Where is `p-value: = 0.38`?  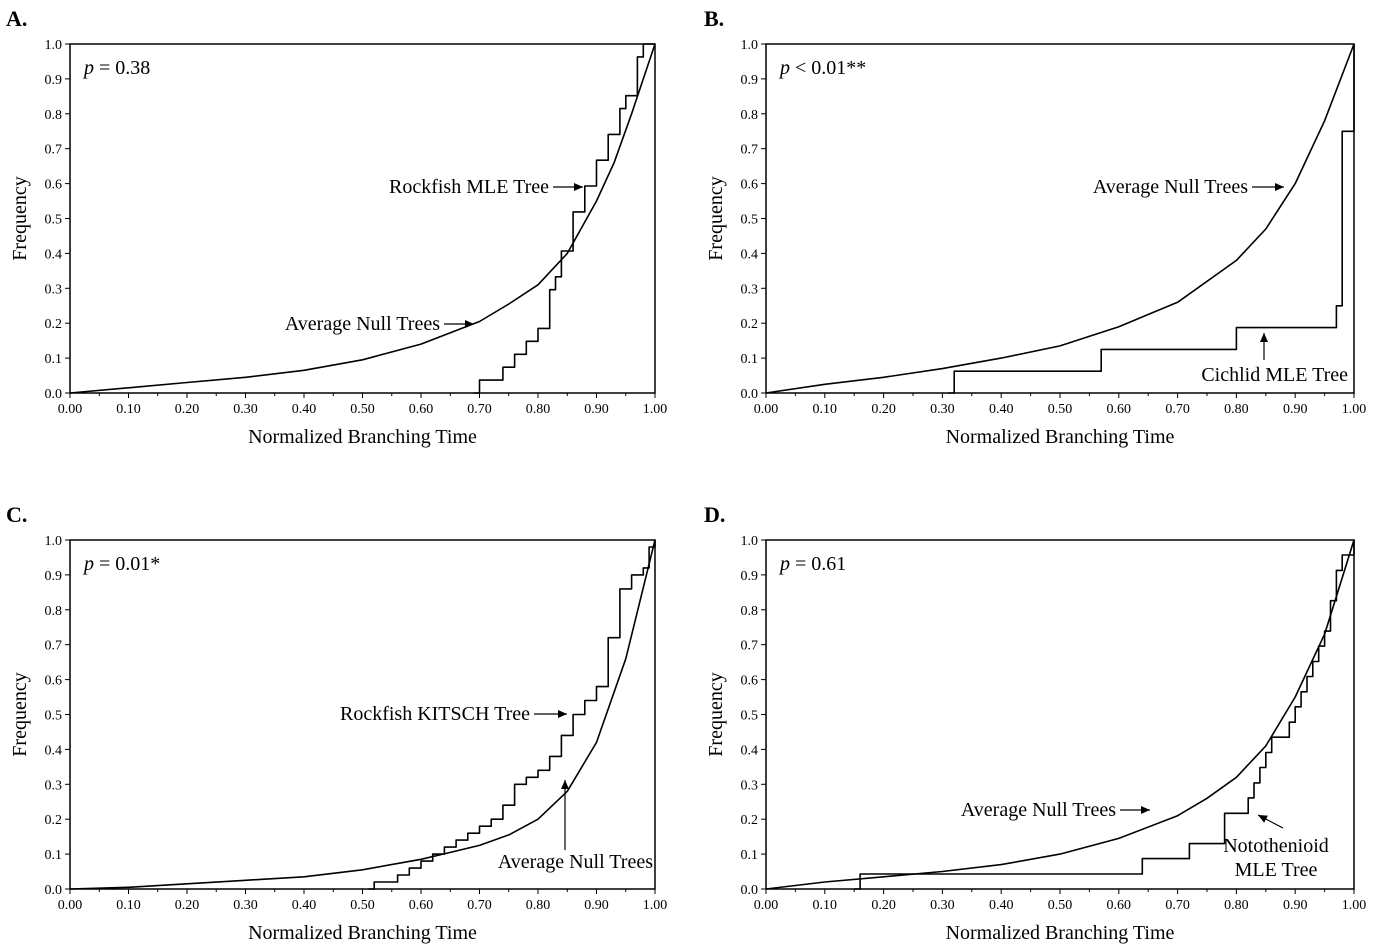 p-value: = 0.38 is located at coordinates (122, 68).